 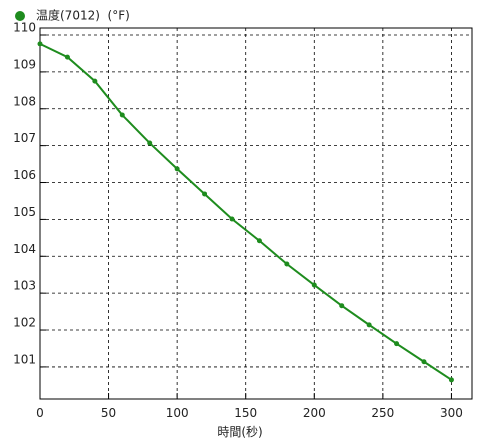 What do you see at coordinates (382, 413) in the screenshot?
I see `x-tick-label: 250` at bounding box center [382, 413].